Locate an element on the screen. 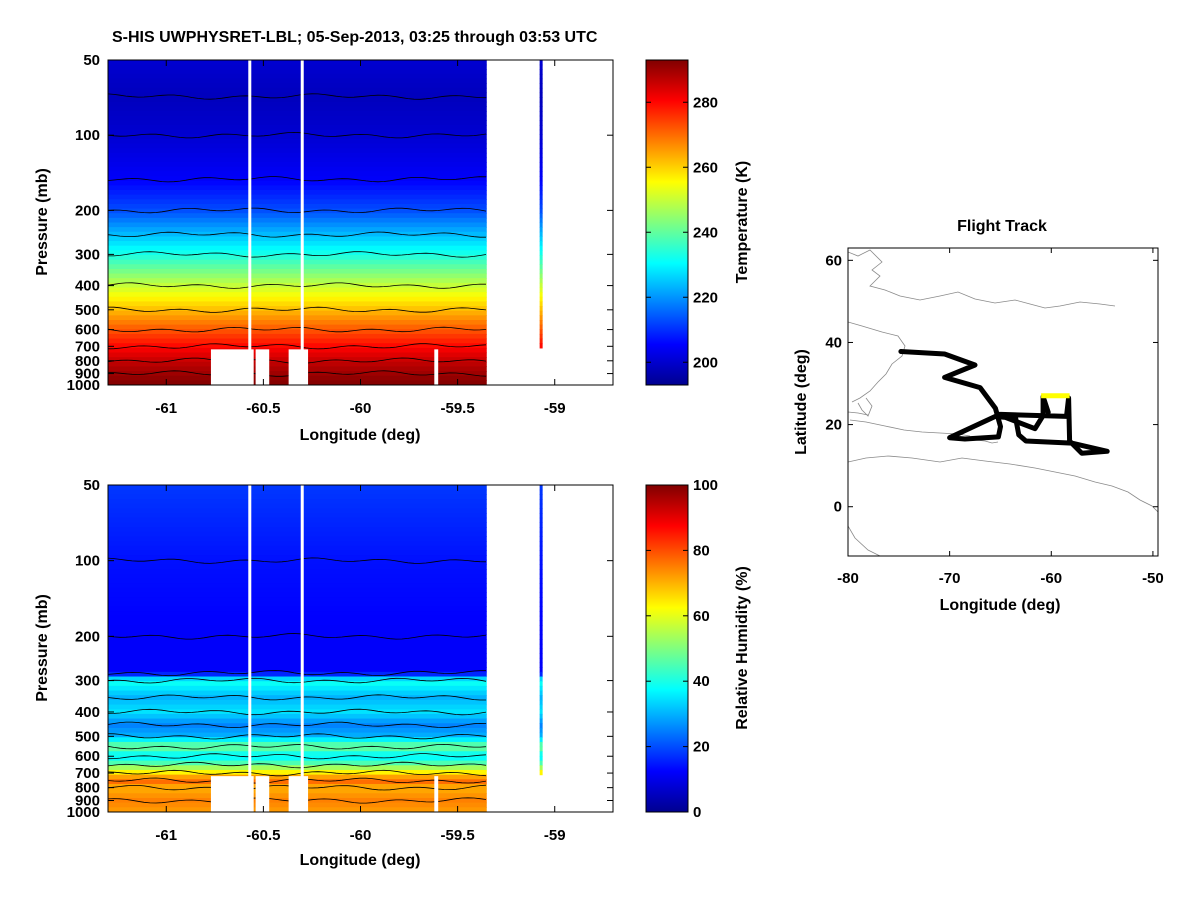  humidity-contours is located at coordinates (297, 680).